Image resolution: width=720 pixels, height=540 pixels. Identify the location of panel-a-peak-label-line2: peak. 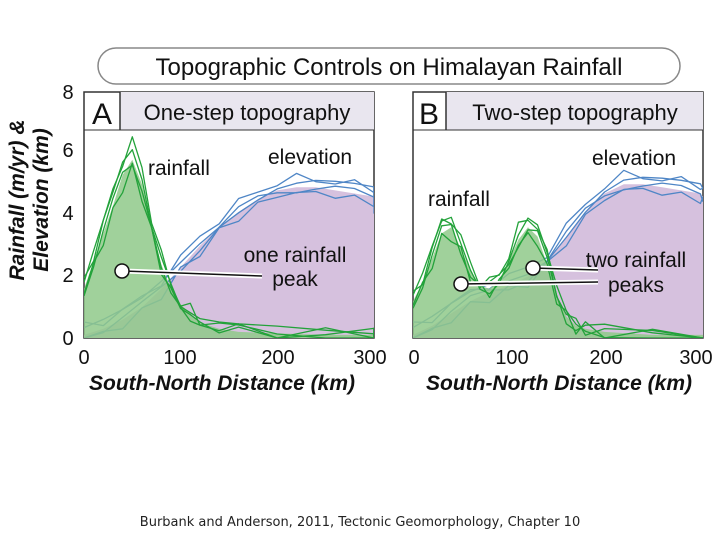
(295, 279).